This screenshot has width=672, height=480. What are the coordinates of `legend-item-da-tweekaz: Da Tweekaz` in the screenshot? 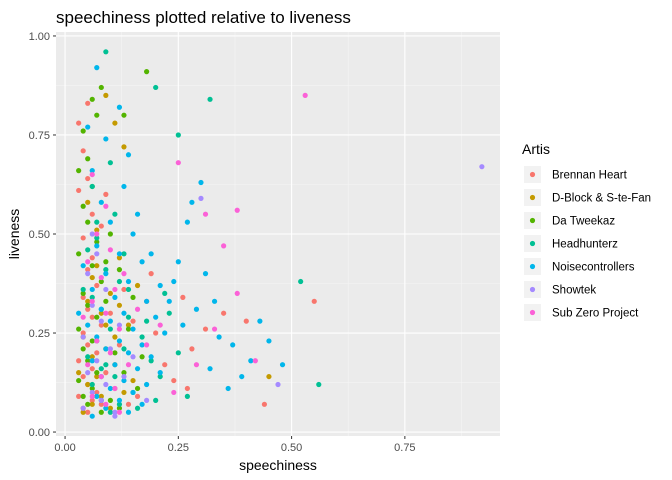 It's located at (569, 220).